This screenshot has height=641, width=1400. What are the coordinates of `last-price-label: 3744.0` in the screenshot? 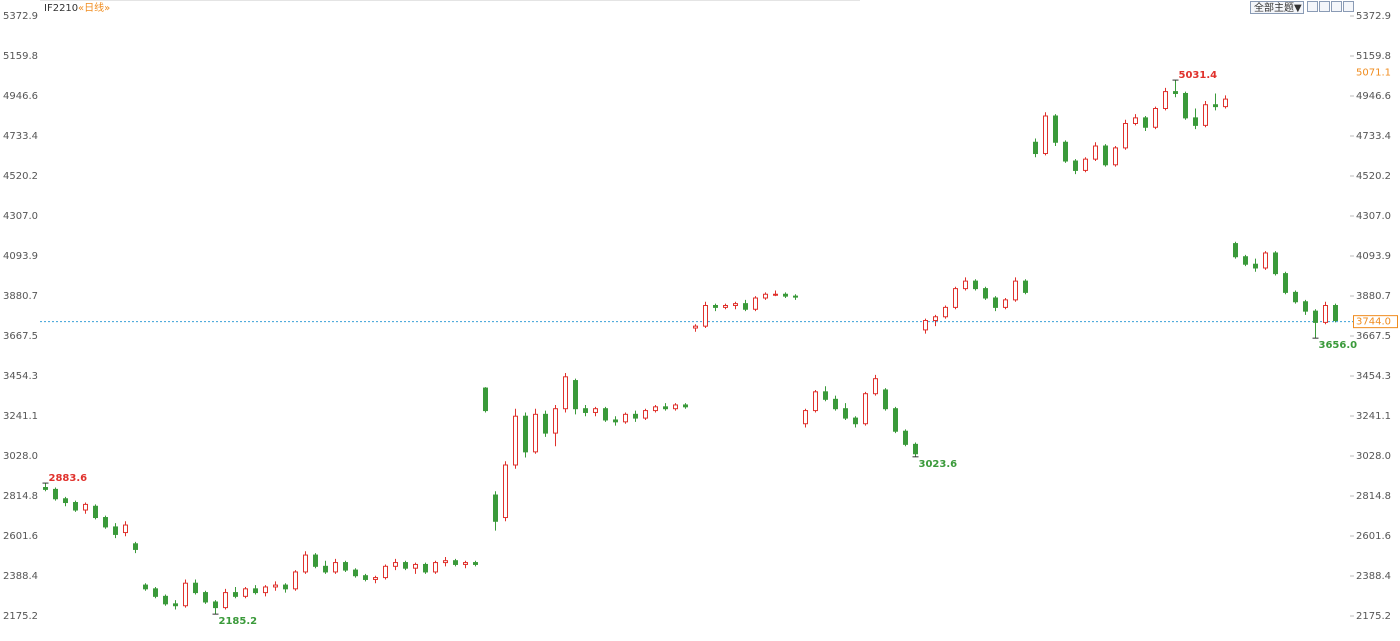 It's located at (1373, 322).